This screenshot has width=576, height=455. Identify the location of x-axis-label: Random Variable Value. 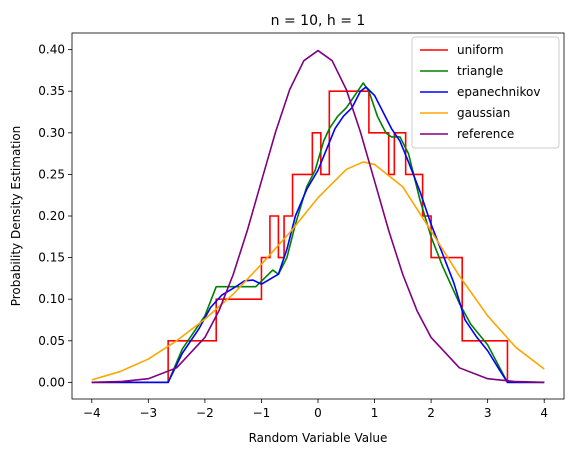
(318, 438).